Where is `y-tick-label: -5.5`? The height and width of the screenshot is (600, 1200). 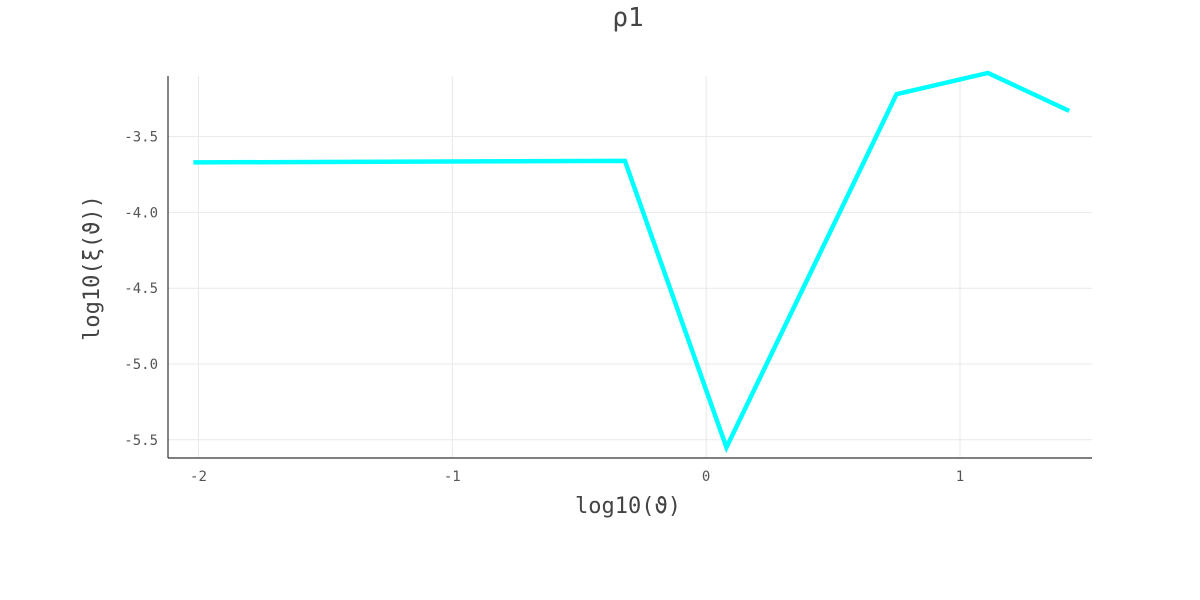 y-tick-label: -5.5 is located at coordinates (141, 441).